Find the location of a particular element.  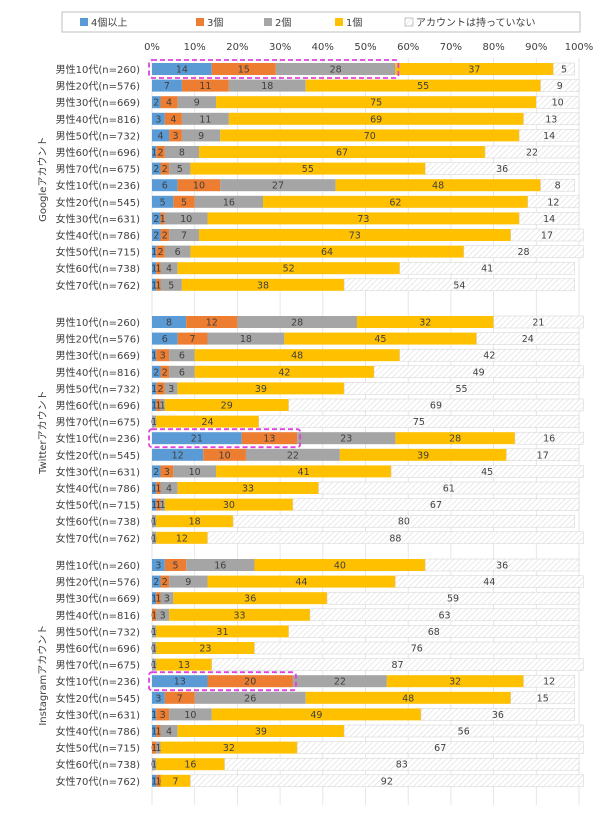

data-label: 7 is located at coordinates (167, 86).